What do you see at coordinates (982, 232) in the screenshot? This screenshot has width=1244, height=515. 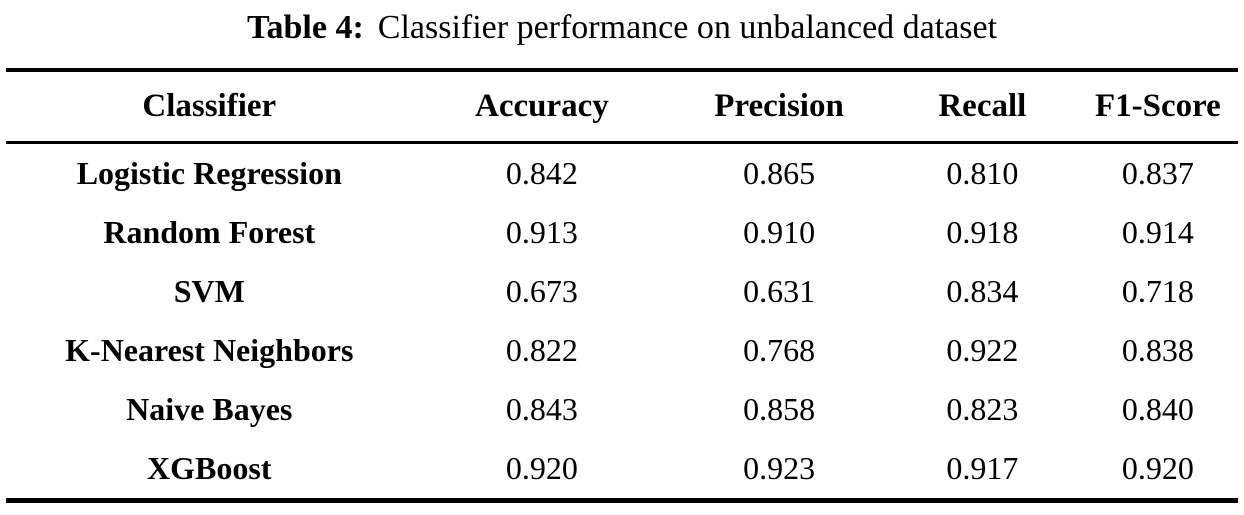 I see `cell-recall: 0.918` at bounding box center [982, 232].